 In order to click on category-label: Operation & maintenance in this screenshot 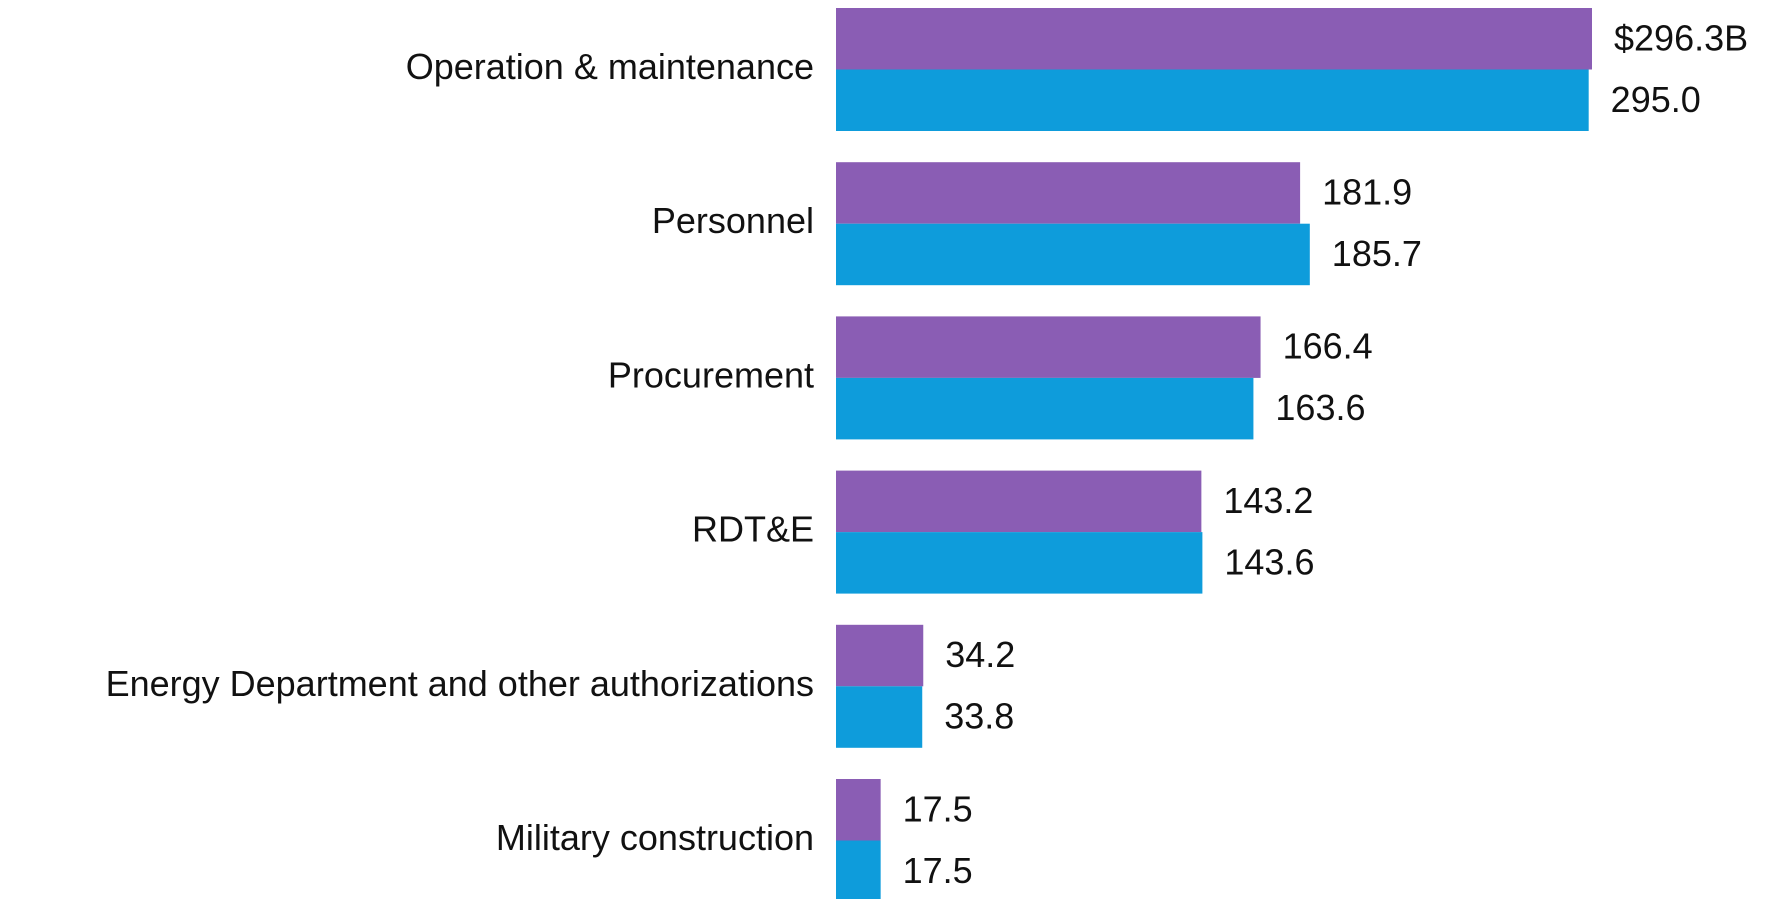, I will do `click(610, 66)`.